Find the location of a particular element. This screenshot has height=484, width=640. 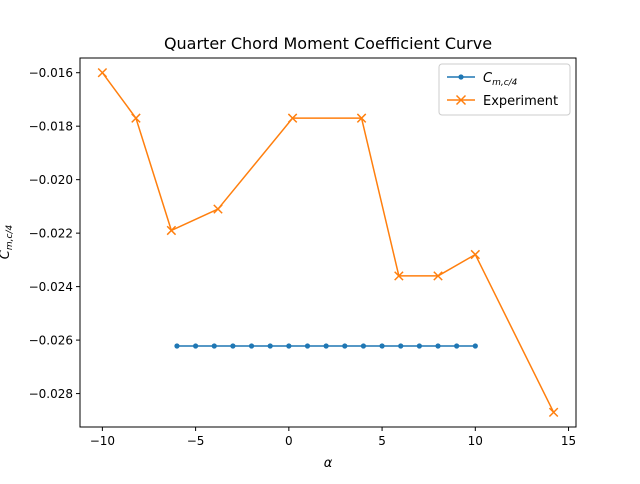

y-axis-label: Cm,c/4 is located at coordinates (7, 242).